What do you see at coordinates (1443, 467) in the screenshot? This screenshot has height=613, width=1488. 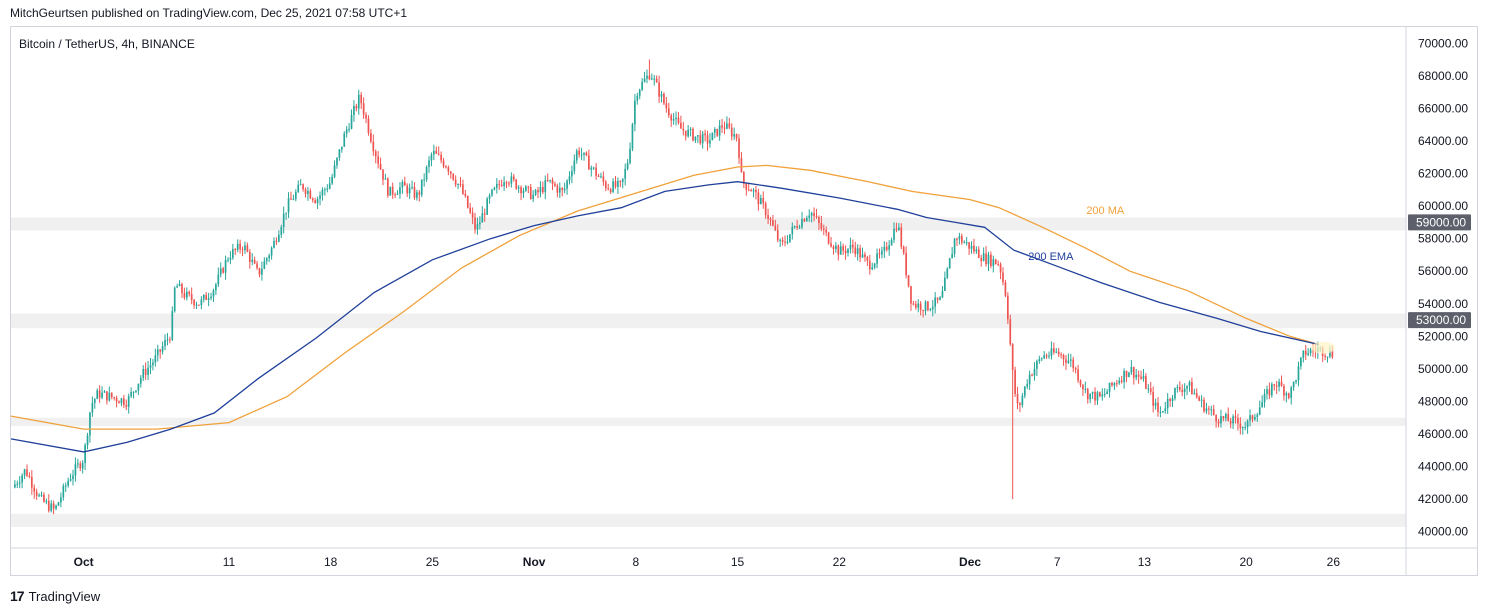 I see `y-tick-label: 44000.00` at bounding box center [1443, 467].